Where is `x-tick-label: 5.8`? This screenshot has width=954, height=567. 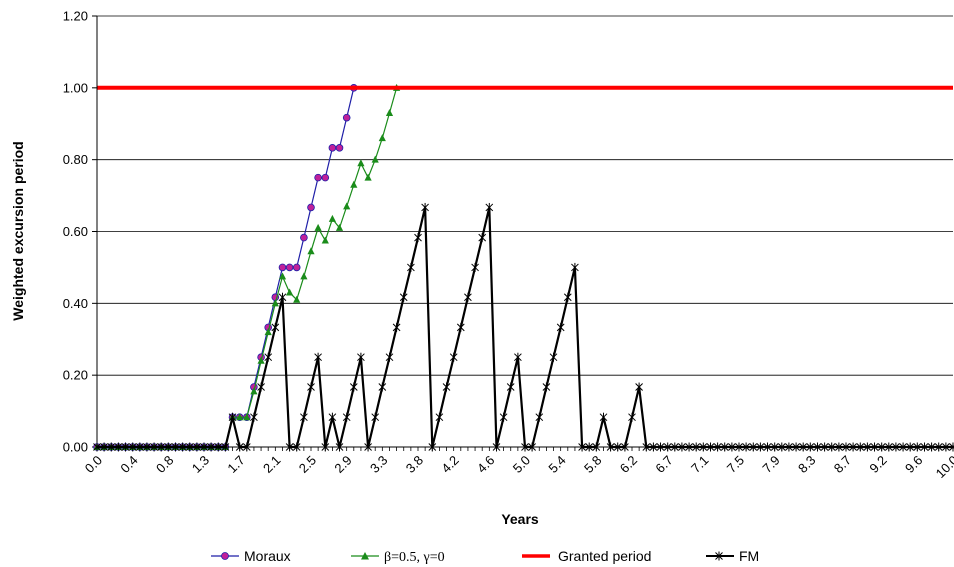 x-tick-label: 5.8 is located at coordinates (592, 464).